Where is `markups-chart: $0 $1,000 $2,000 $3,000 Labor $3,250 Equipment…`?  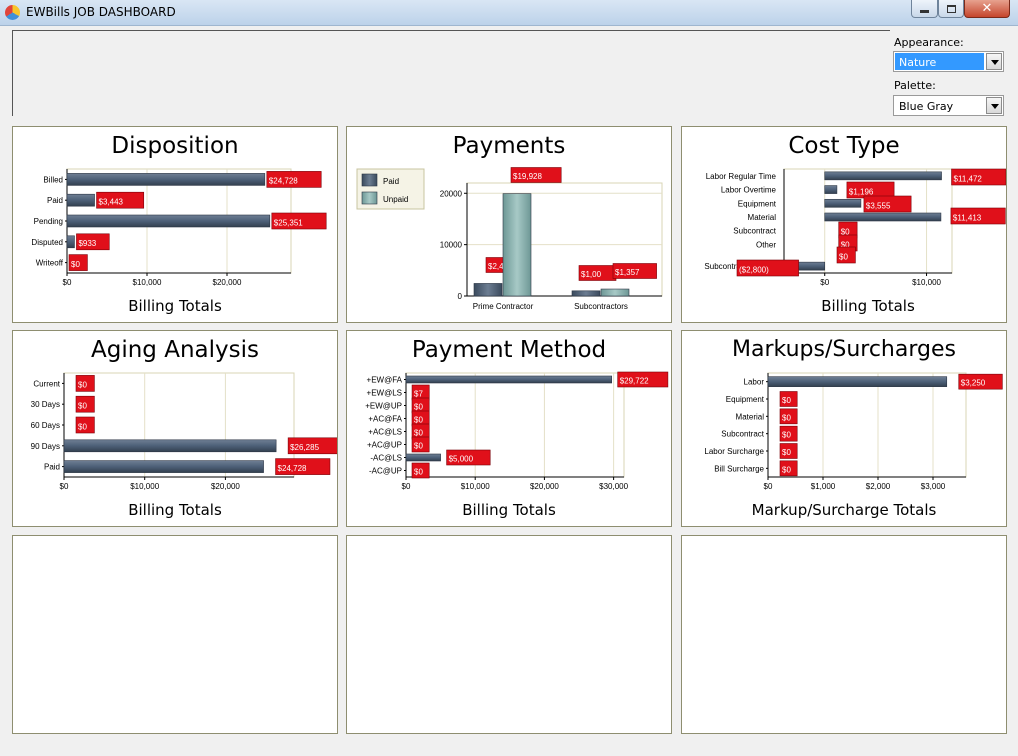
markups-chart: $0 $1,000 $2,000 $3,000 Labor $3,250 Equipment… is located at coordinates (853, 445).